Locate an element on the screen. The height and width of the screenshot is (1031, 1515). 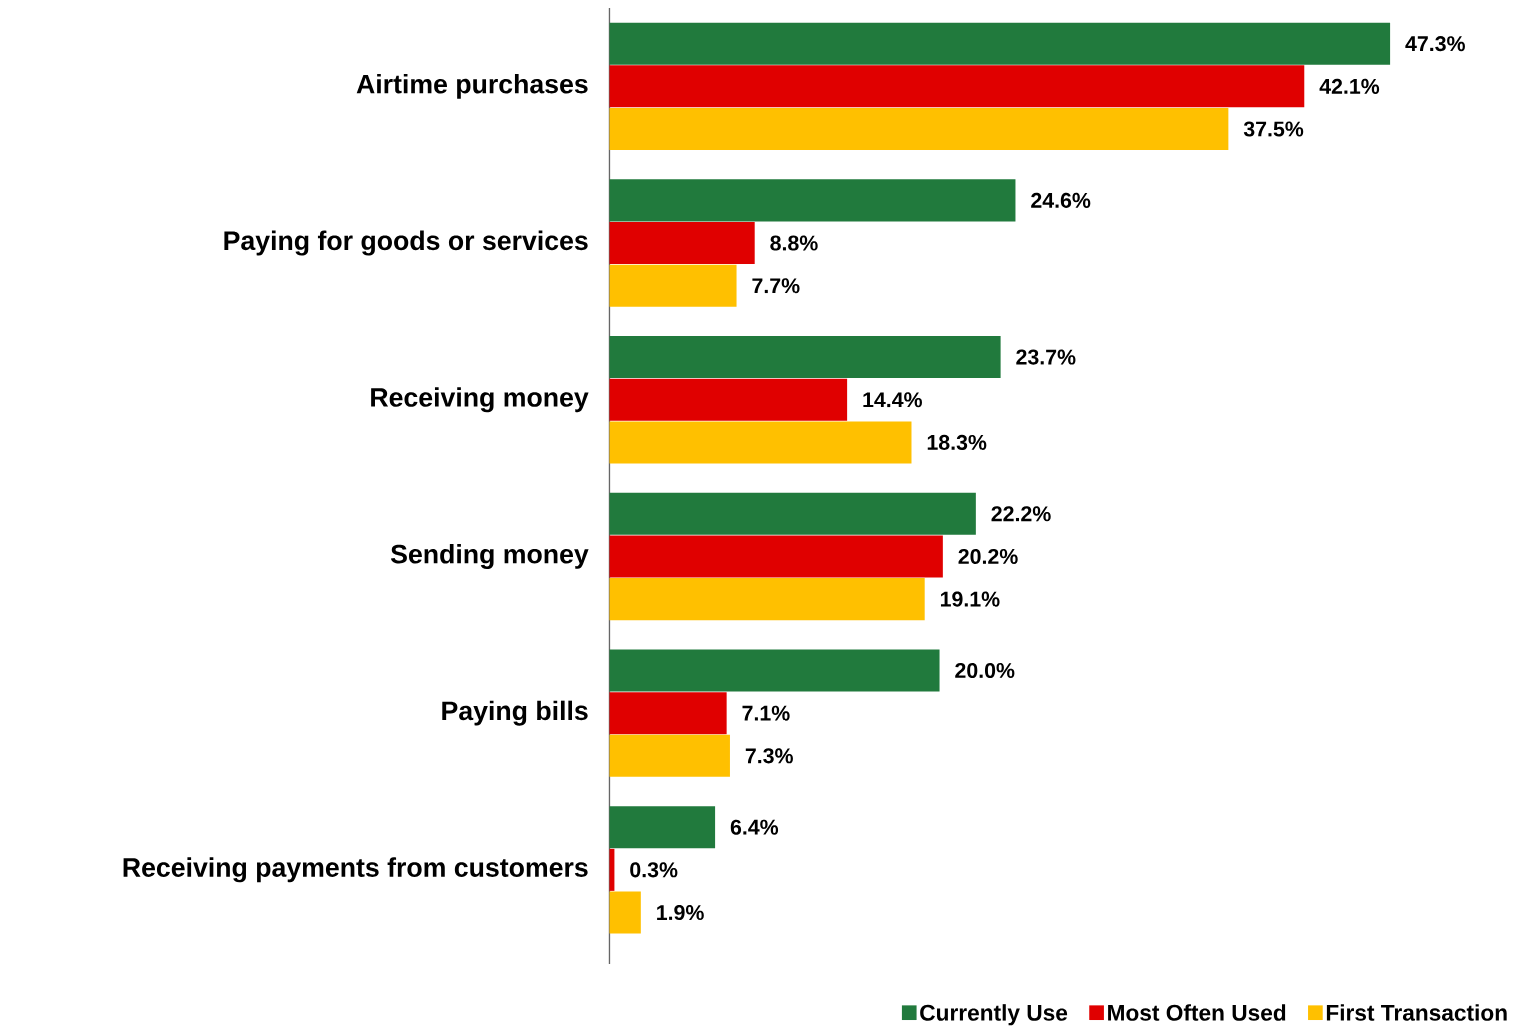
data-label: 42.1% is located at coordinates (1349, 86).